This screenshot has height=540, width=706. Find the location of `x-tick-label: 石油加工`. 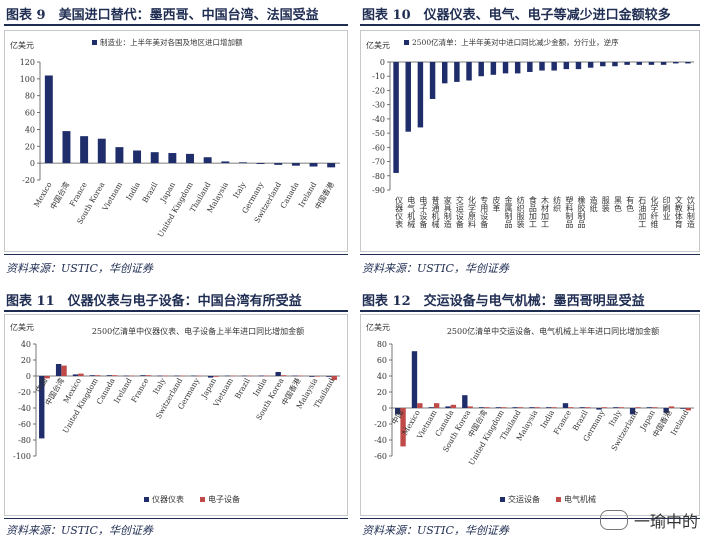

x-tick-label: 石油加工 is located at coordinates (642, 212).